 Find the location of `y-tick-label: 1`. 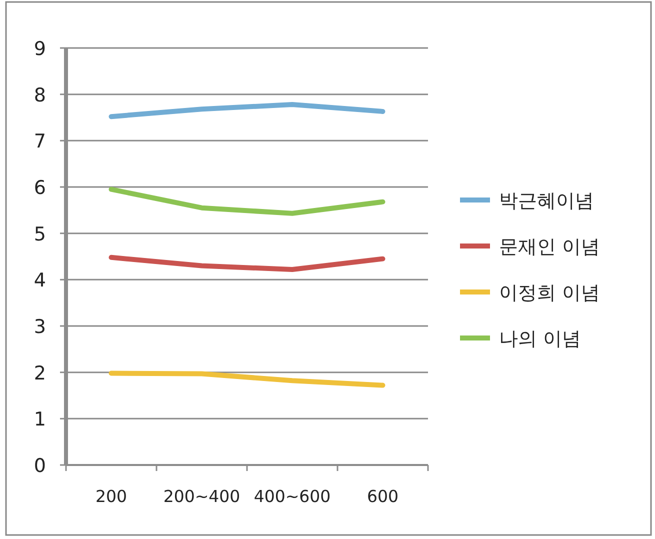

y-tick-label: 1 is located at coordinates (40, 419).